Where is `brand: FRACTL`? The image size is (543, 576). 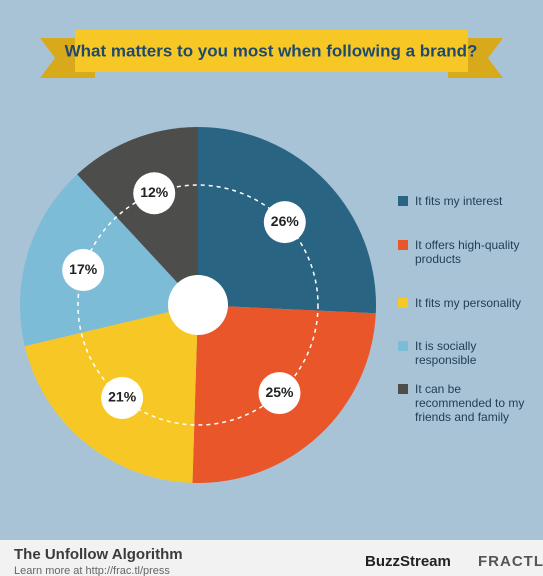
brand: FRACTL is located at coordinates (510, 561).